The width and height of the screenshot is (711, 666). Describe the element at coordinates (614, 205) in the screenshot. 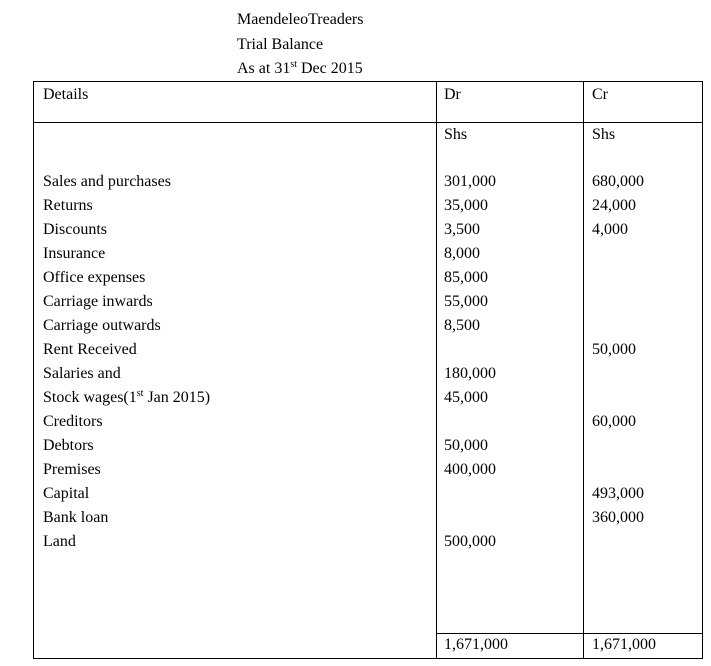

I see `cell-cr: 24,000` at that location.